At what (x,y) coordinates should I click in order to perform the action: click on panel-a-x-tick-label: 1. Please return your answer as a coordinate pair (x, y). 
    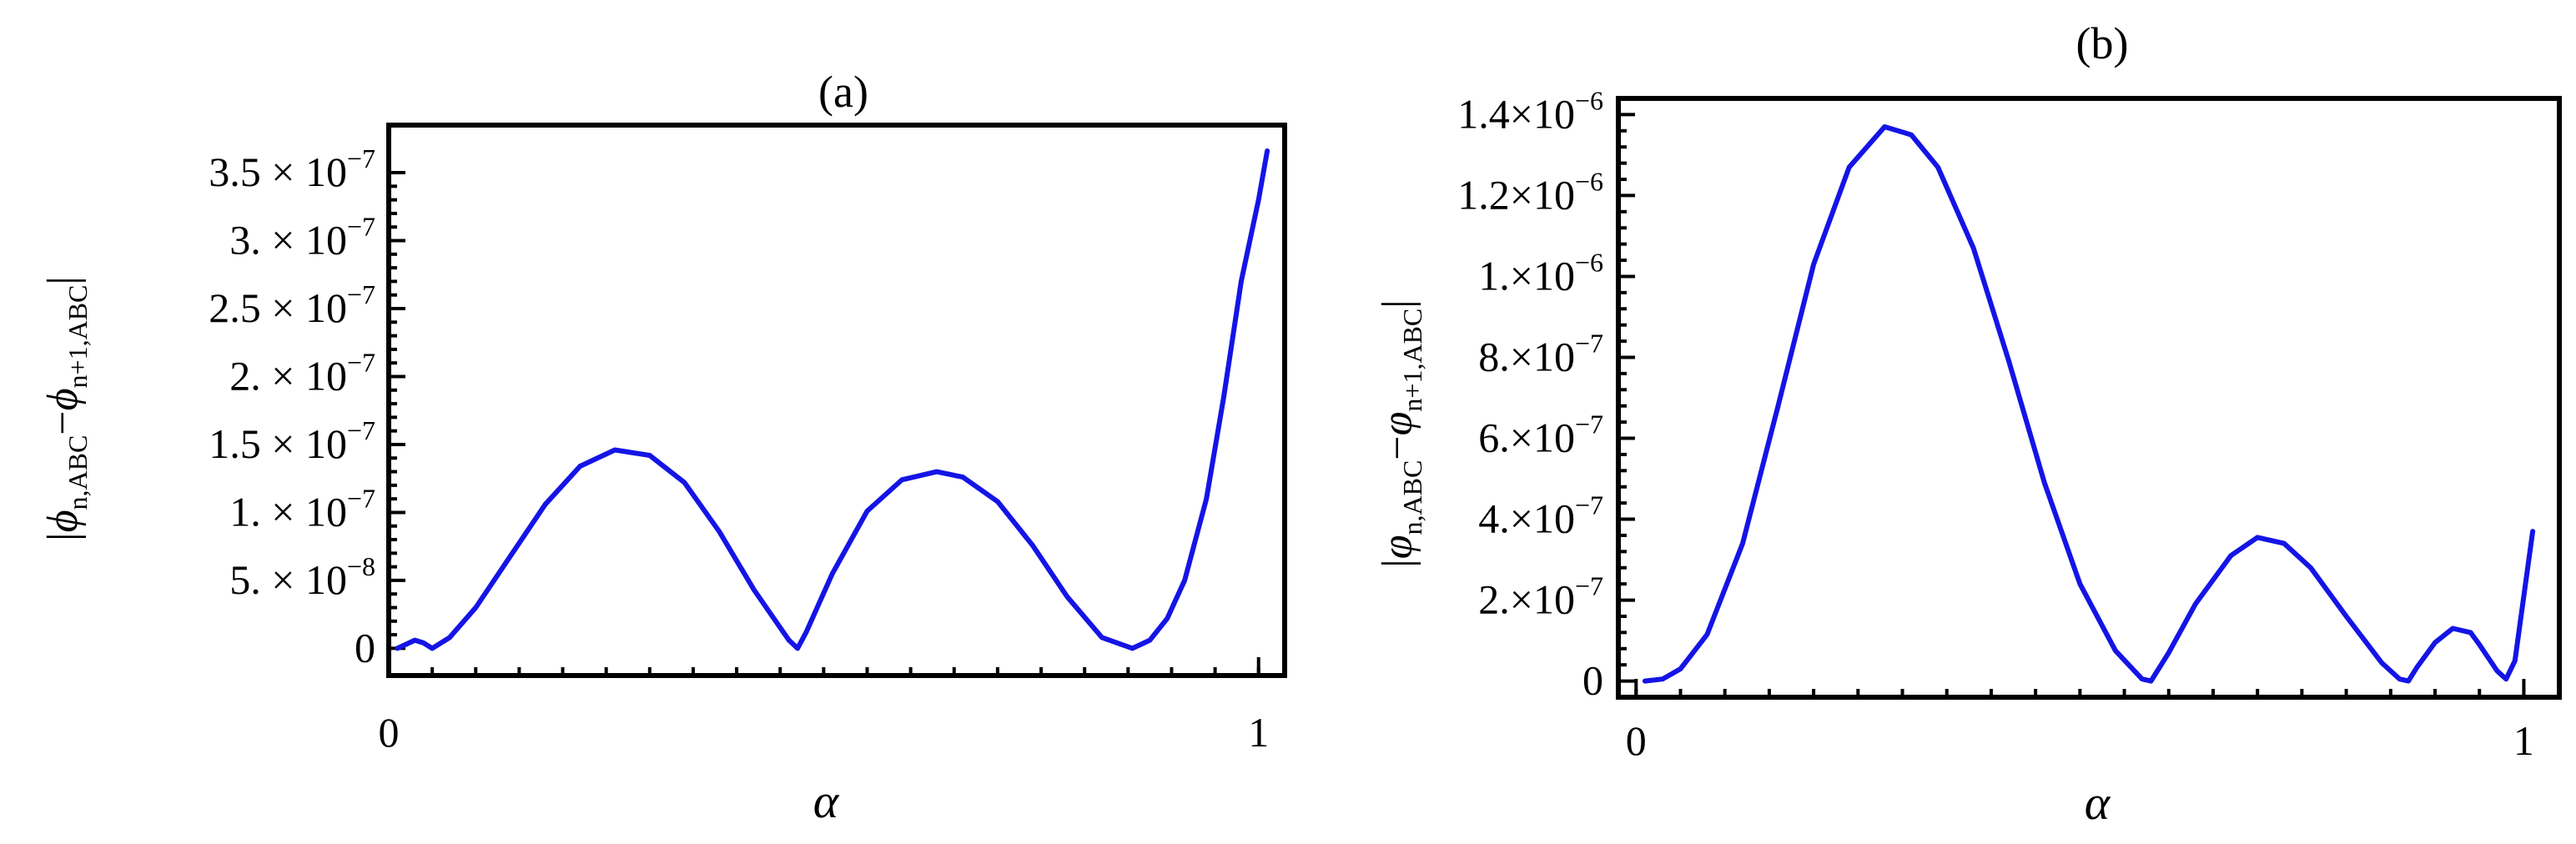
    Looking at the image, I should click on (1258, 732).